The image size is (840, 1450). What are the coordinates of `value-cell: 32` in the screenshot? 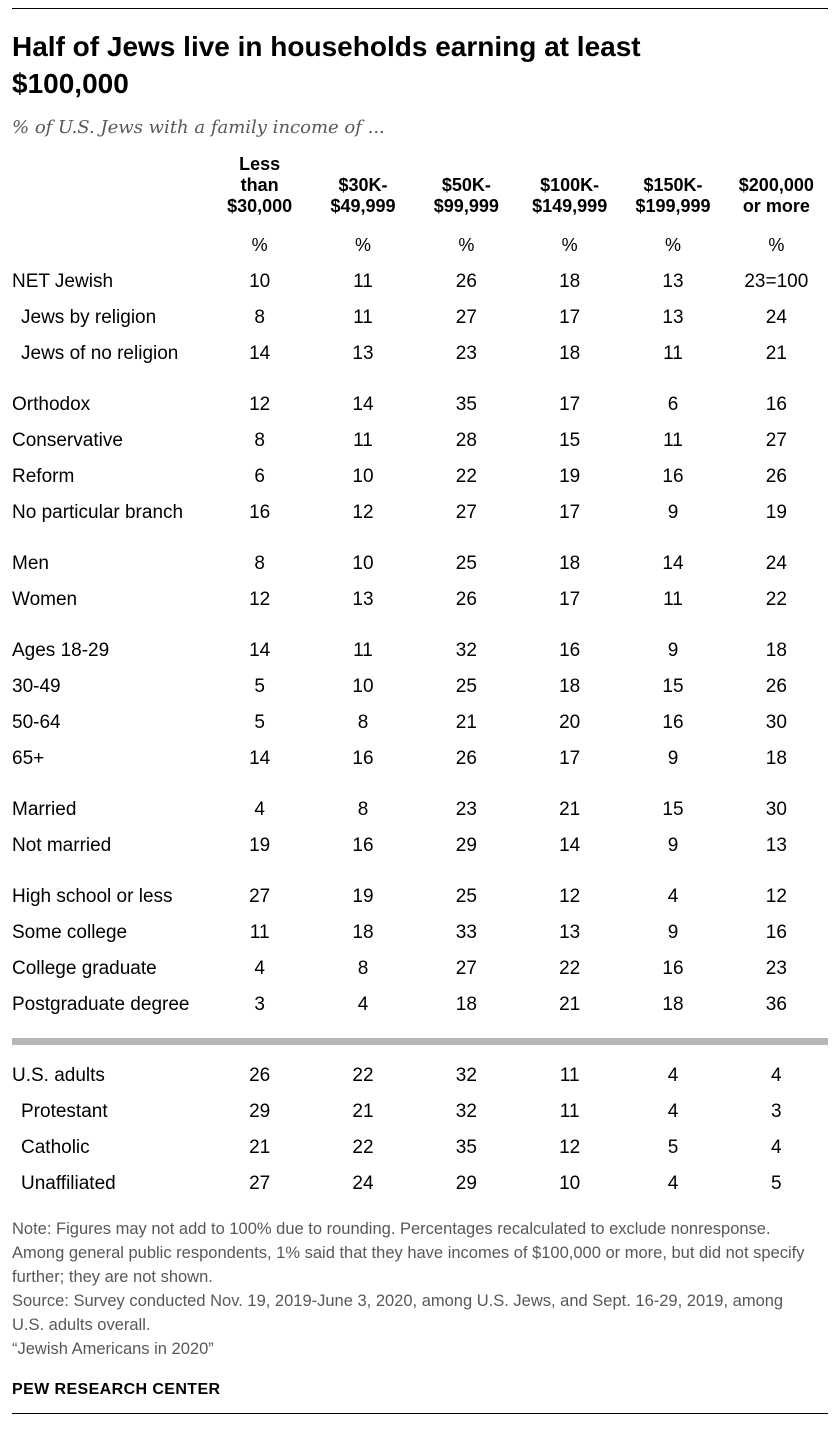 It's located at (466, 1075).